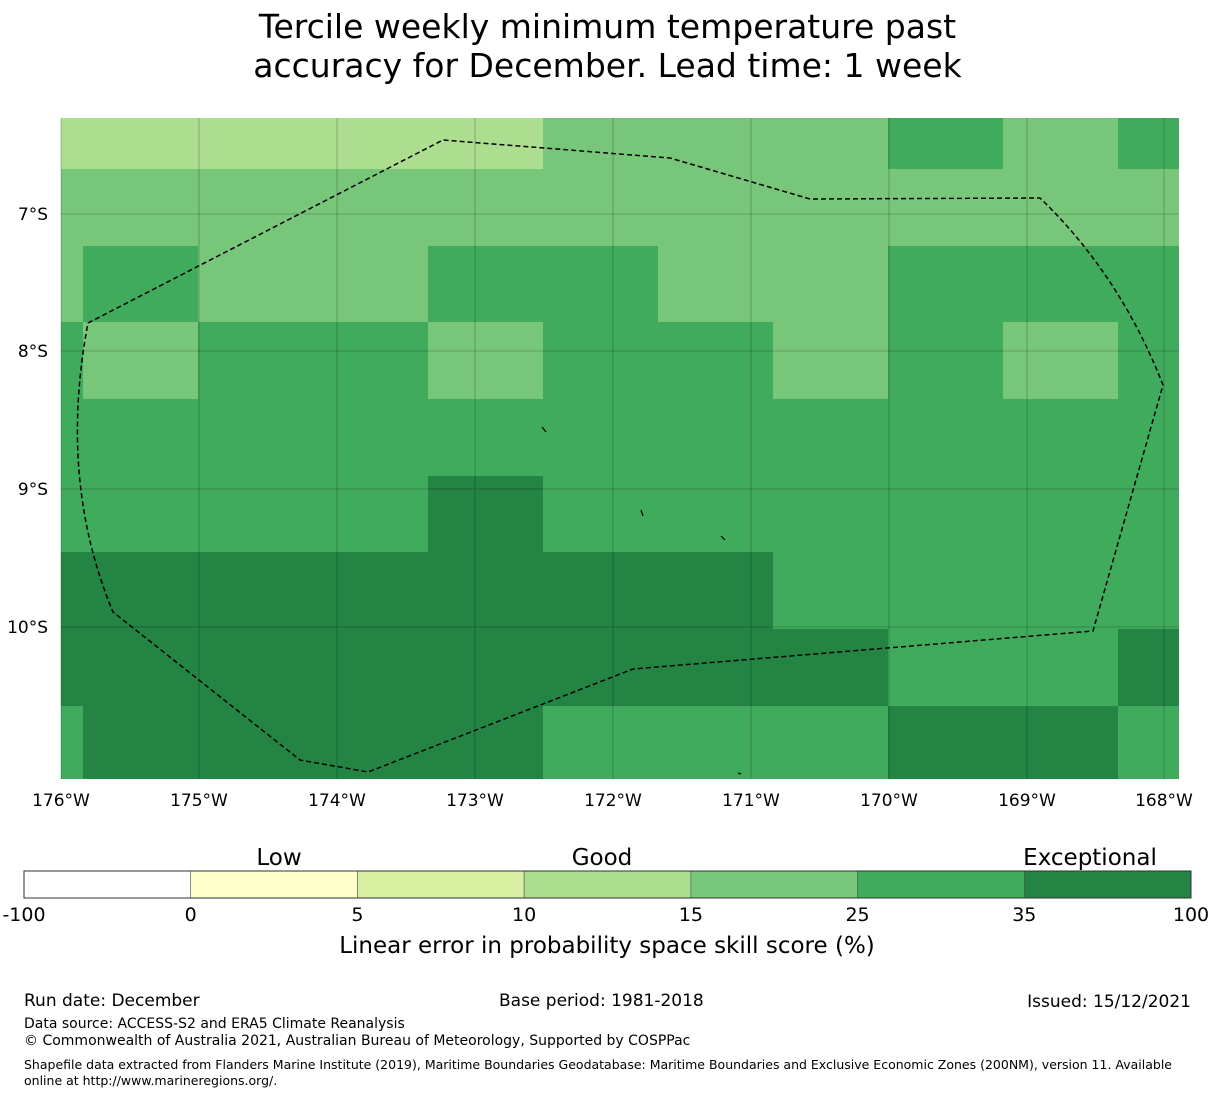 Image resolution: width=1215 pixels, height=1095 pixels. I want to click on colorbar-frame, so click(607, 884).